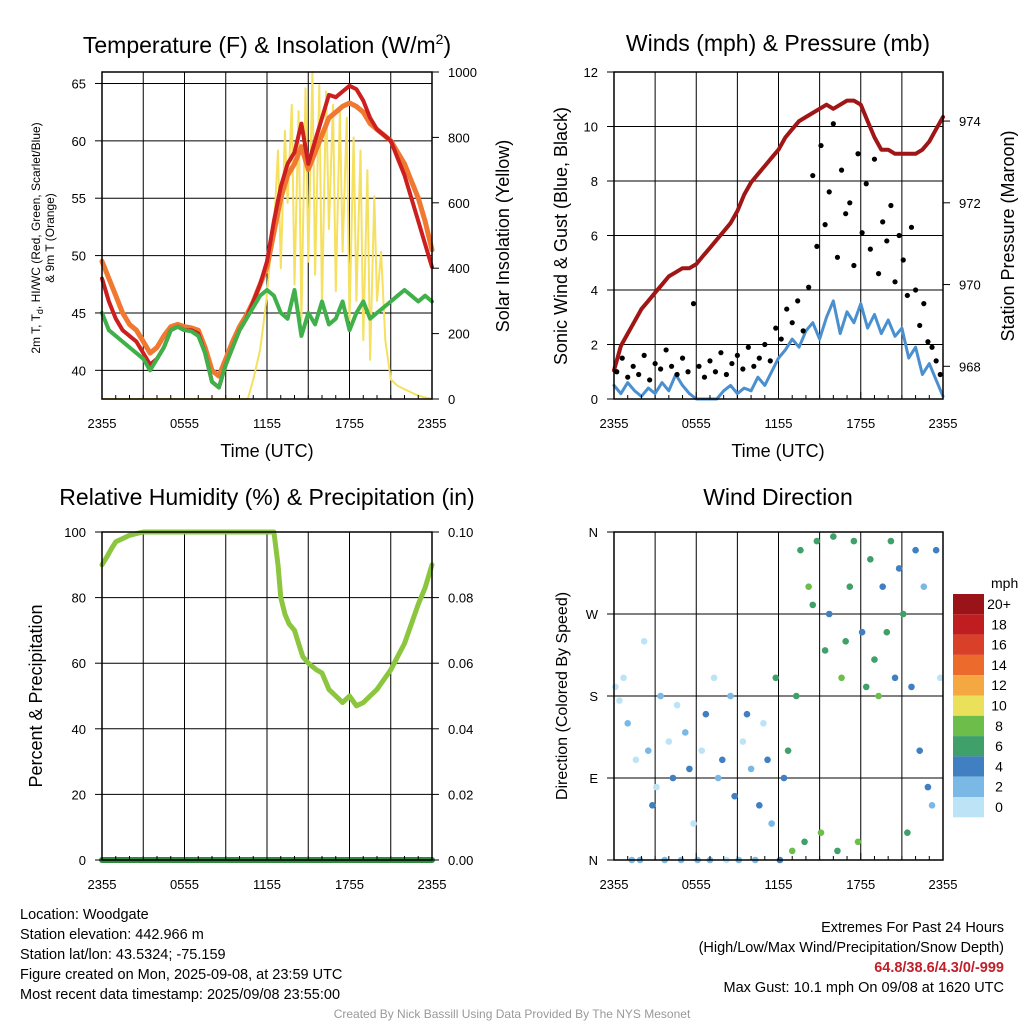 The image size is (1024, 1024). Describe the element at coordinates (503, 236) in the screenshot. I see `insolation-y-axis-label: Solar Insolation (Yellow)` at that location.